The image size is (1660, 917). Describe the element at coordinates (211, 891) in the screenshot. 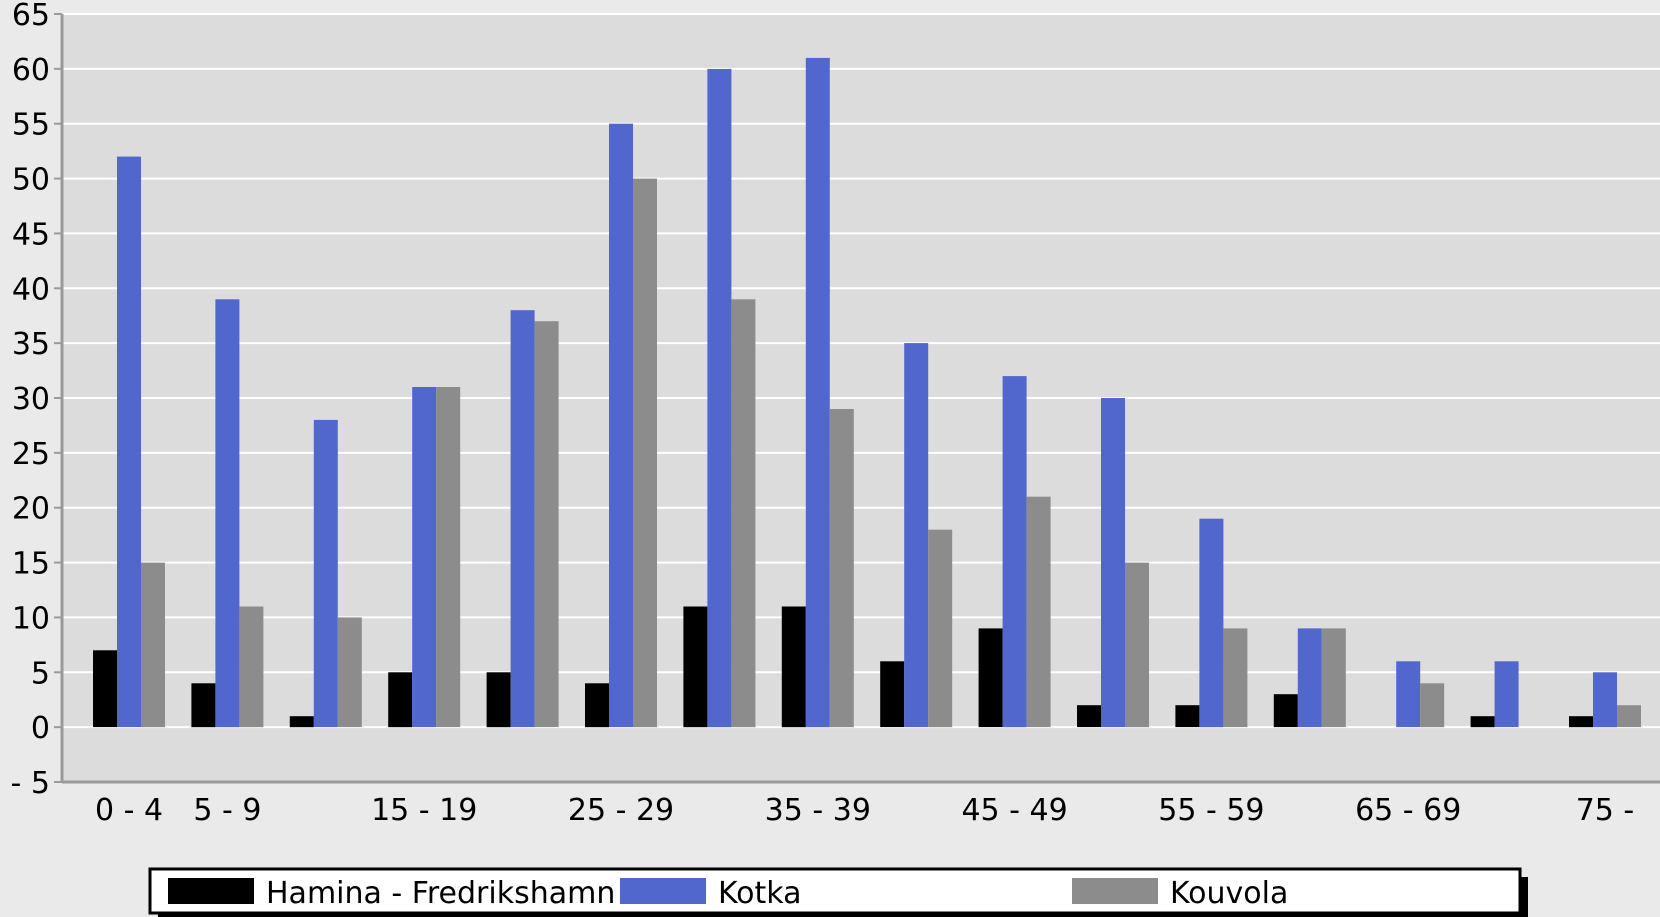

I see `legend-swatch-hamina` at that location.